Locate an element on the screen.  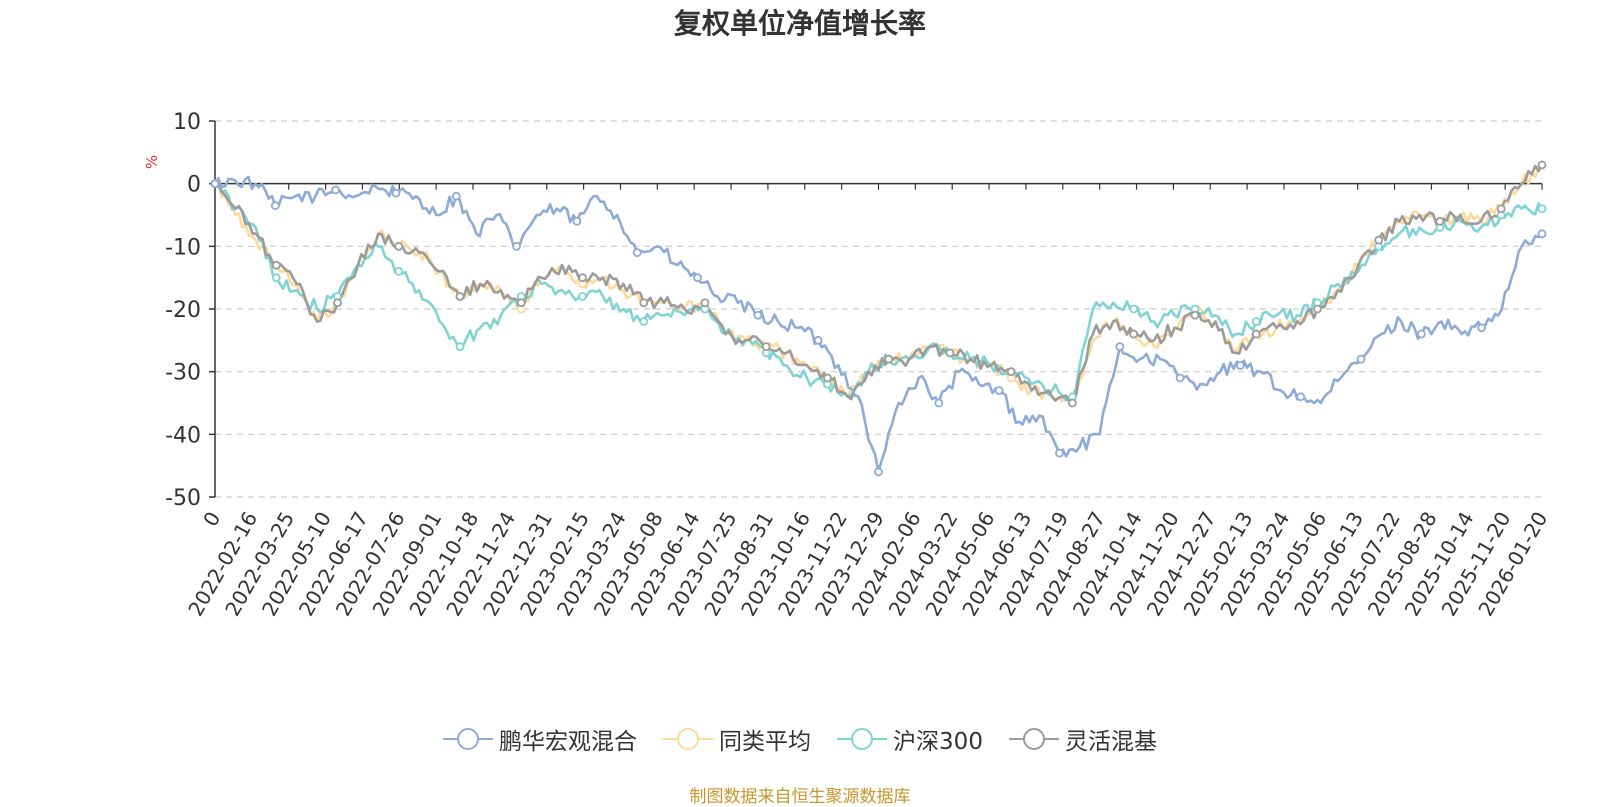
legend-item-peer-average: 同类平均 is located at coordinates (737, 739).